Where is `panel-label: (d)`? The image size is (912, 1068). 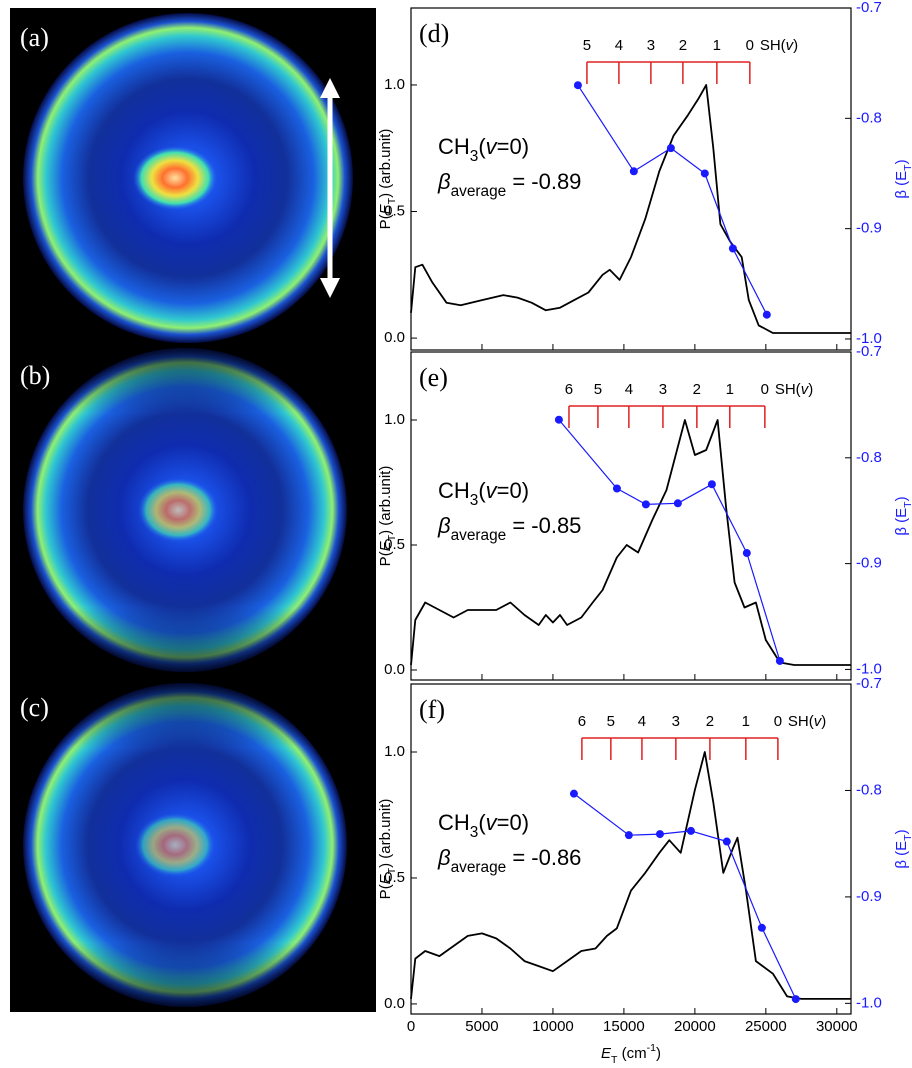 panel-label: (d) is located at coordinates (434, 33).